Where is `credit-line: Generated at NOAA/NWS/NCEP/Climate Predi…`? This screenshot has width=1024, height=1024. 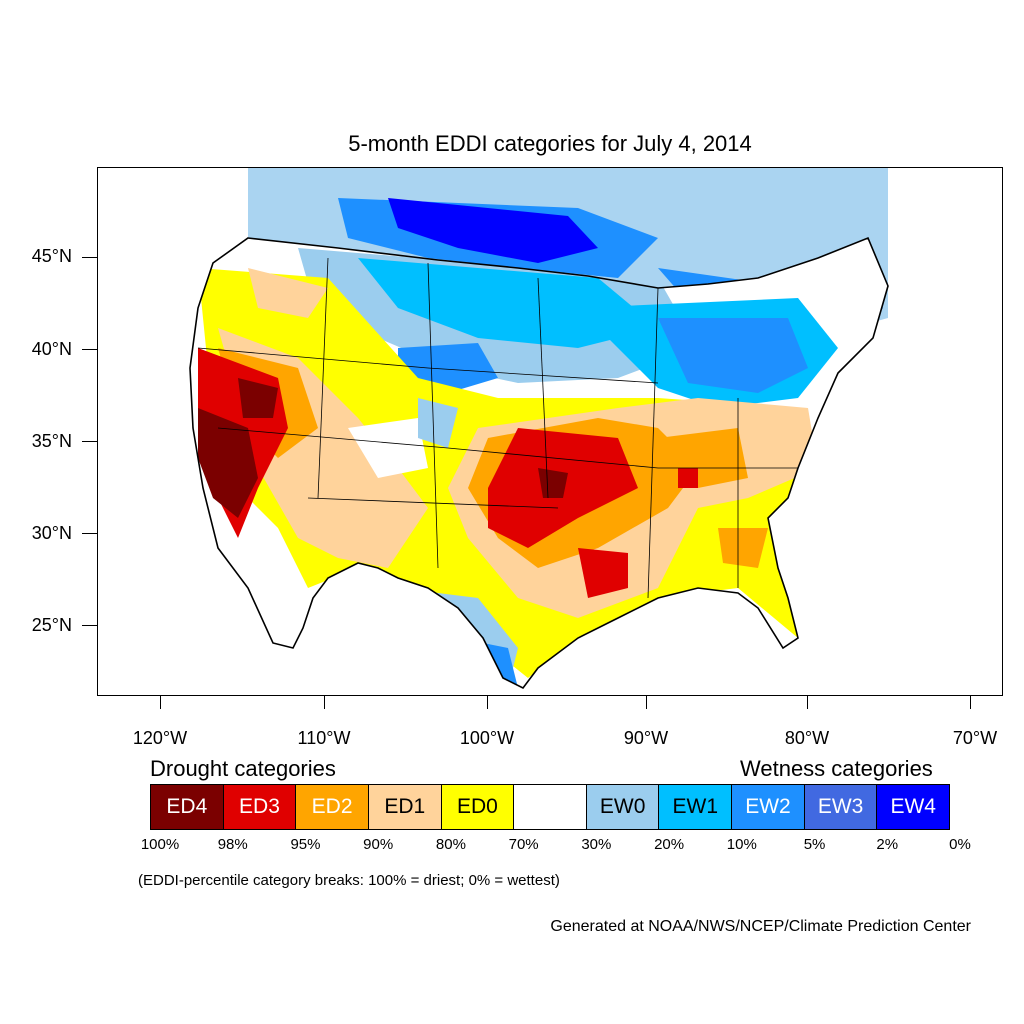 credit-line: Generated at NOAA/NWS/NCEP/Climate Predi… is located at coordinates (760, 926).